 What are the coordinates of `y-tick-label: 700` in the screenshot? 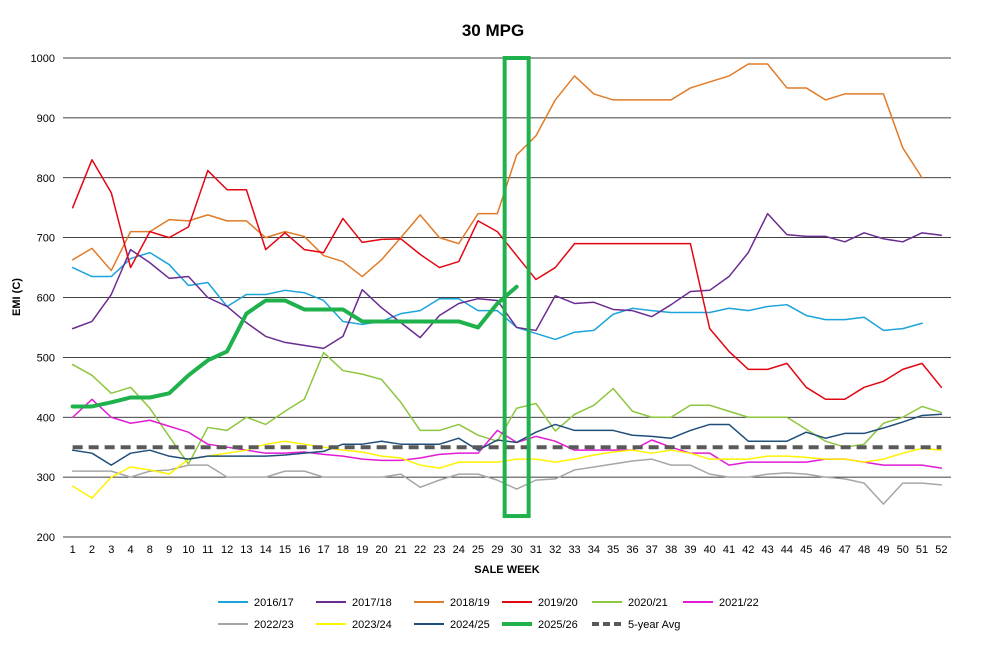 It's located at (46, 239).